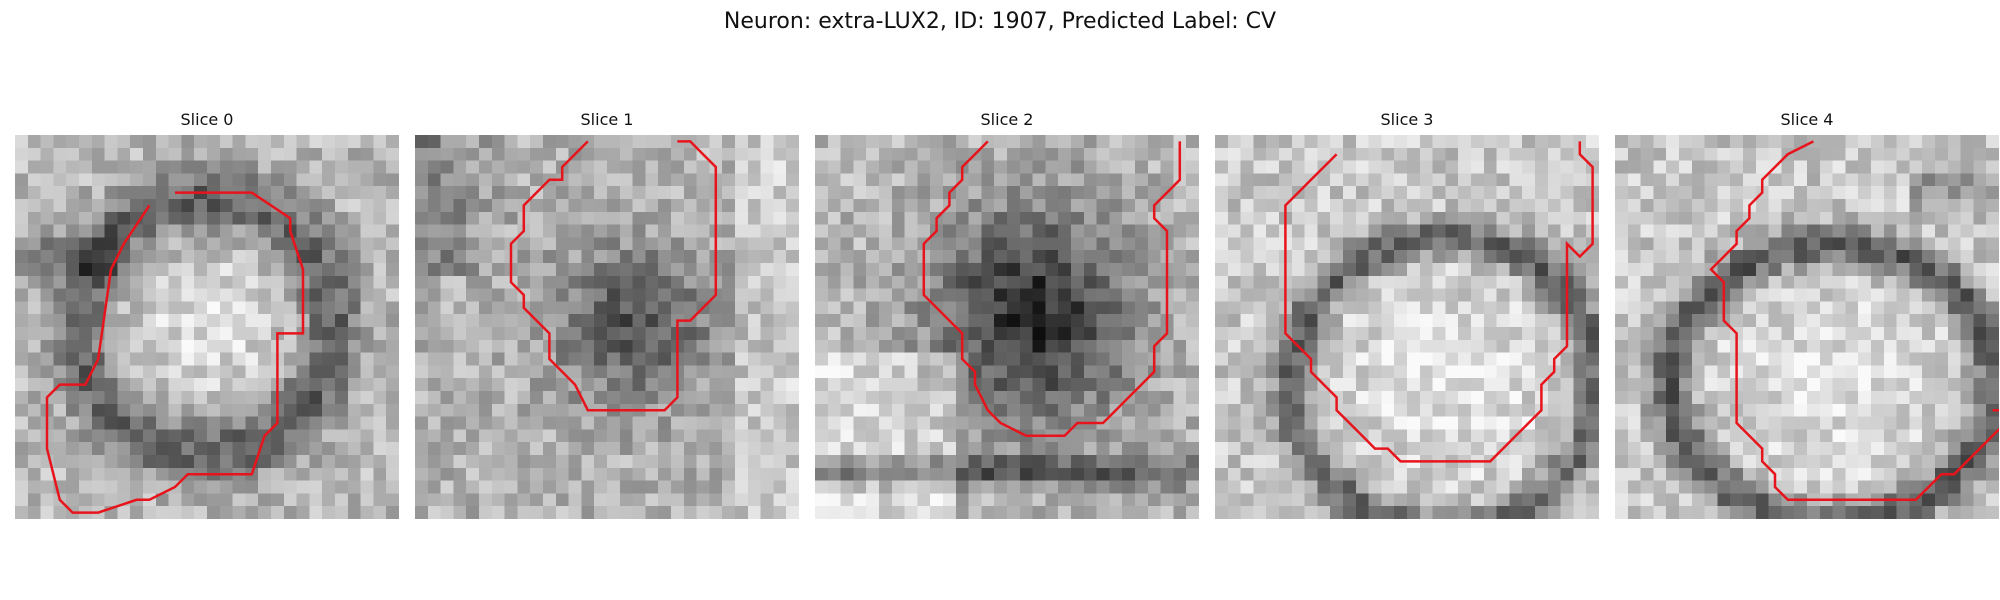  I want to click on slice-panel-1: Slice 1, so click(607, 315).